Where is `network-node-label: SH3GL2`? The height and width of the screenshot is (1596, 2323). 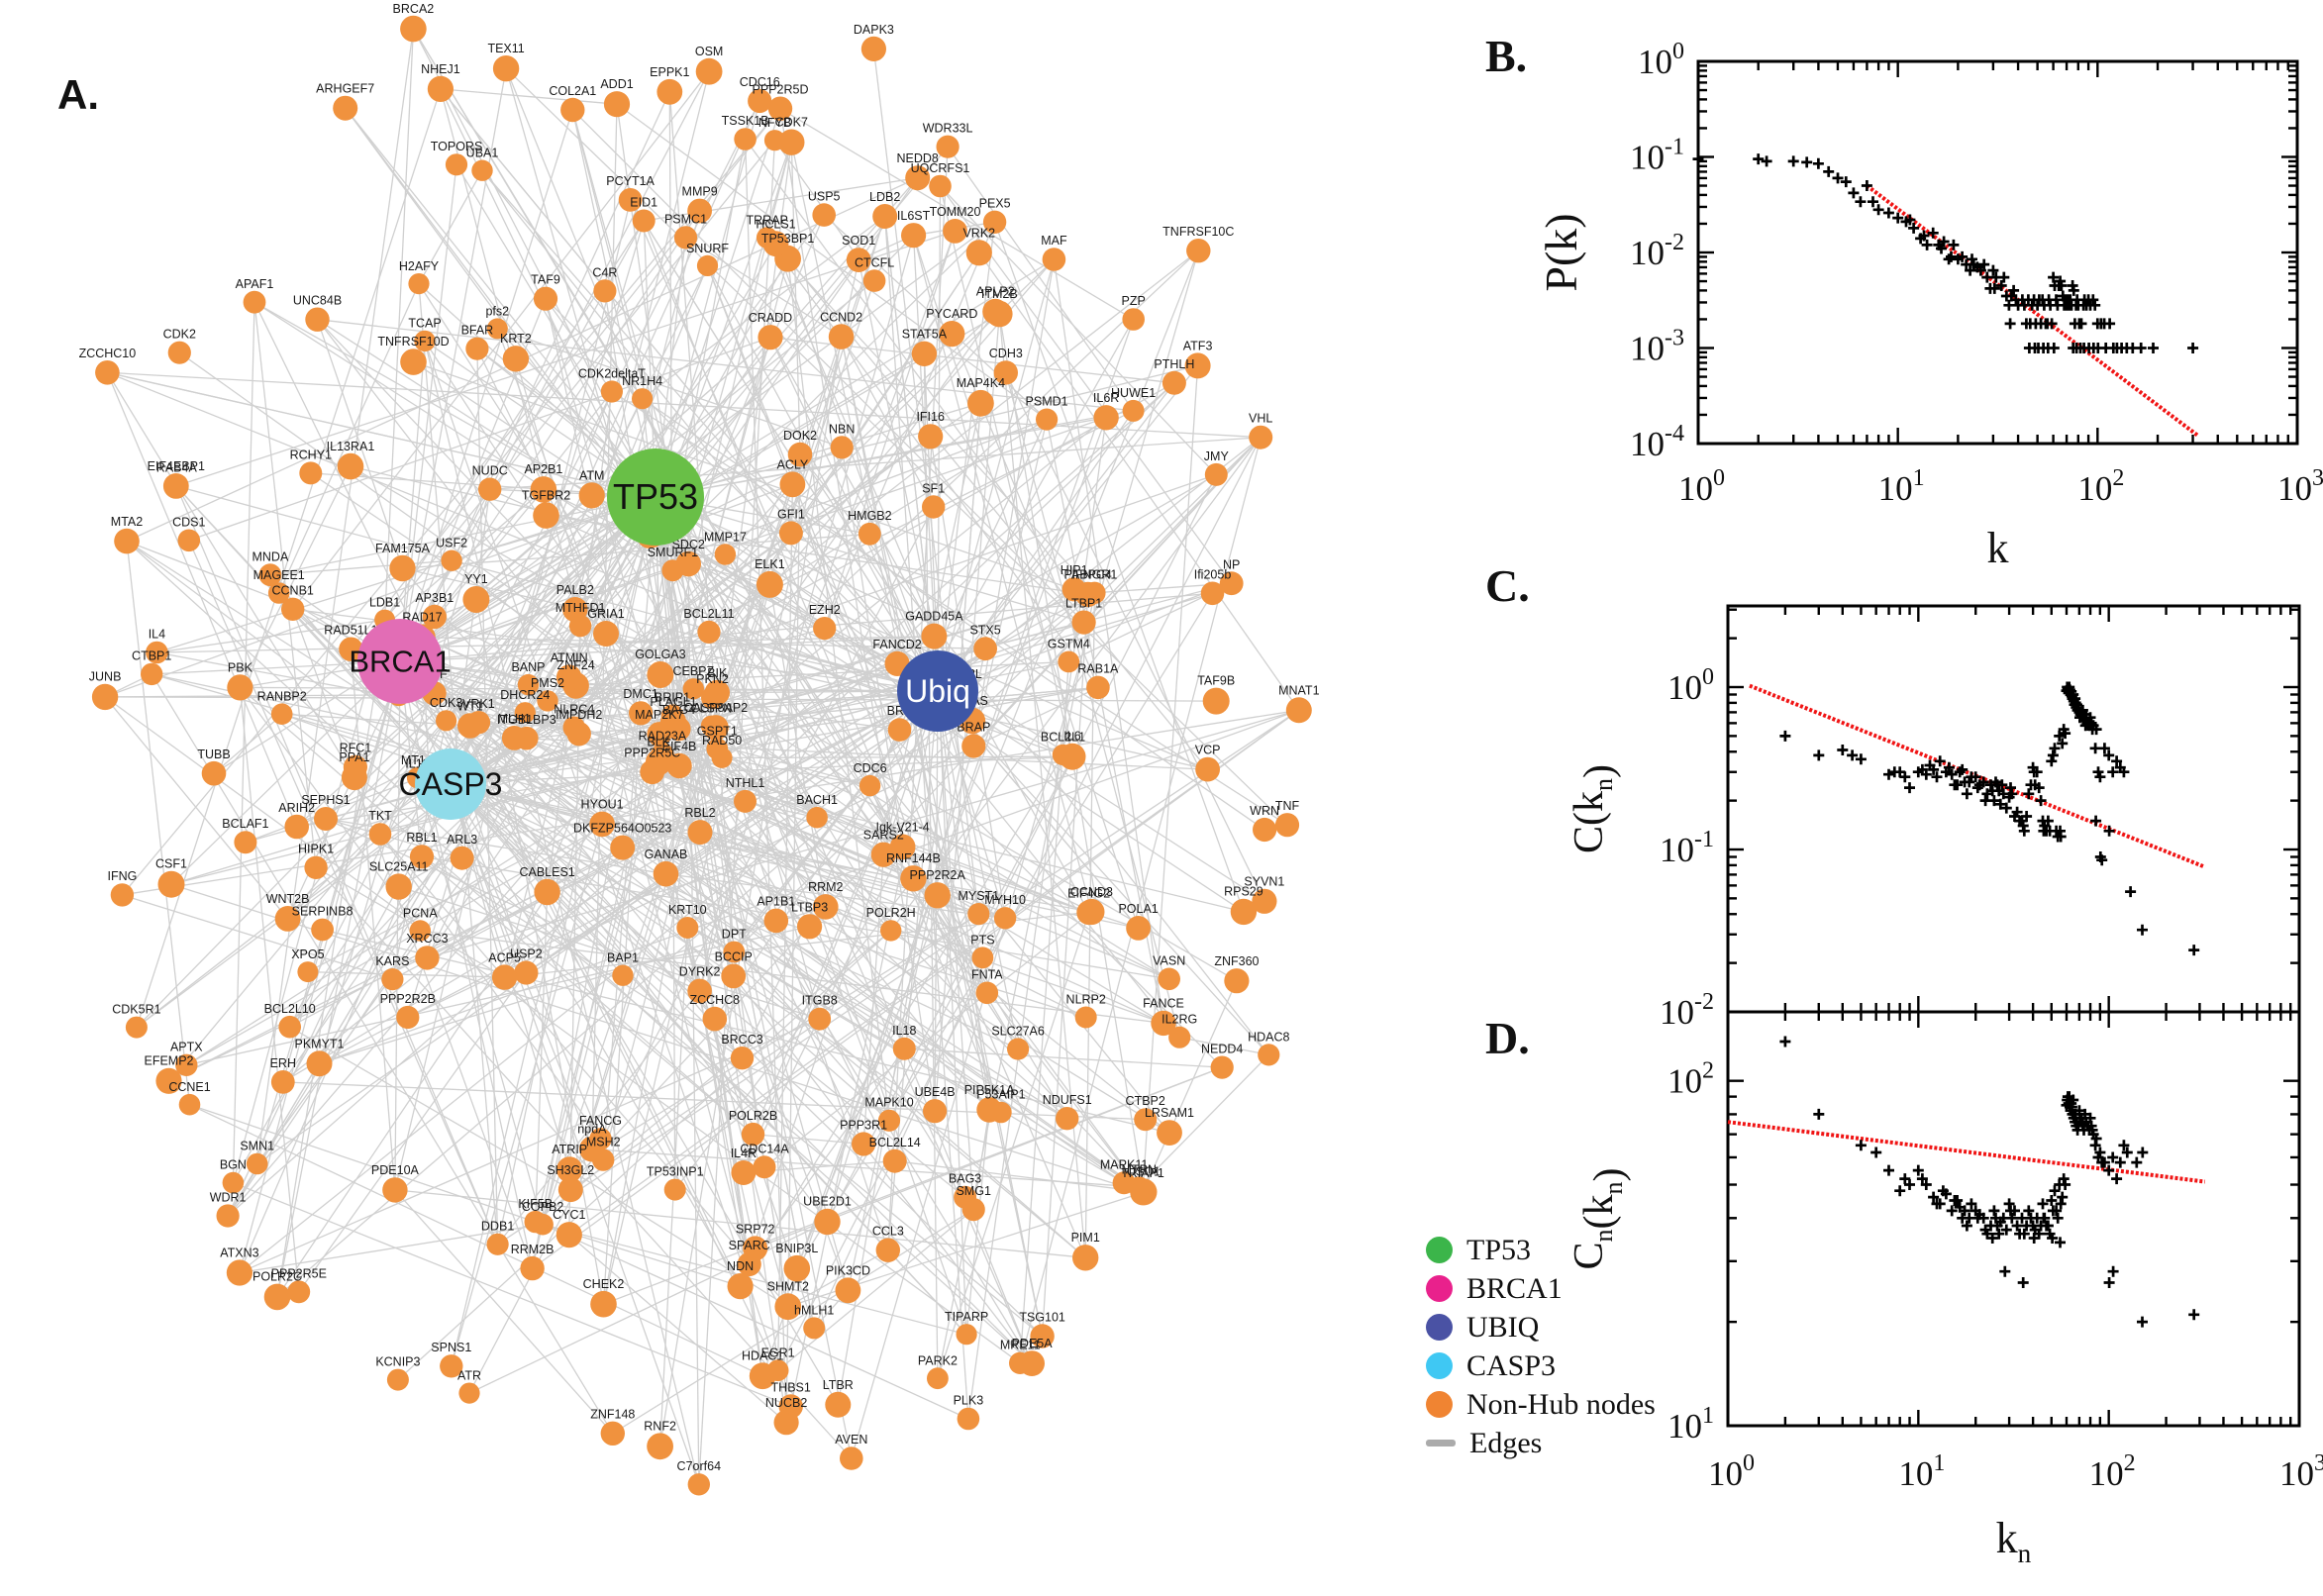
network-node-label: SH3GL2 is located at coordinates (570, 1170).